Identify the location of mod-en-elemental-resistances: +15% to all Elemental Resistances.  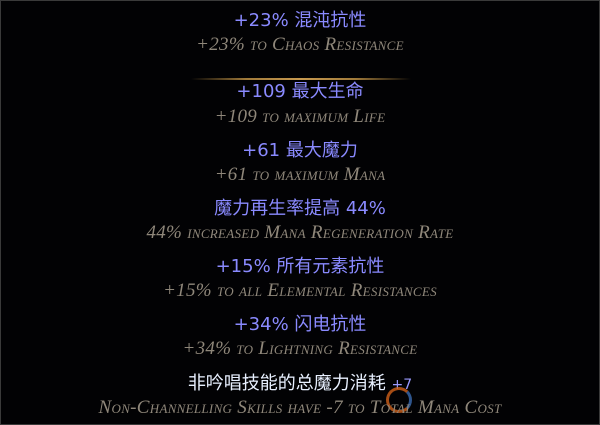
(300, 290).